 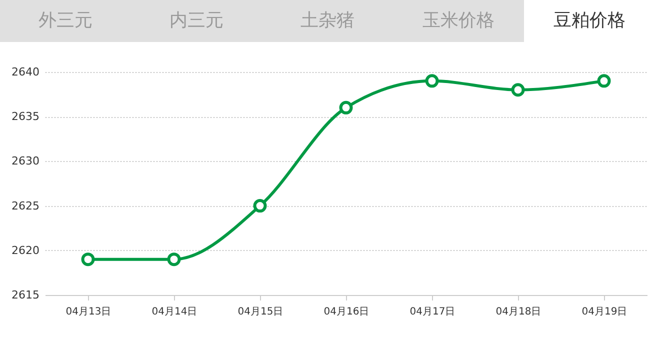 What do you see at coordinates (519, 312) in the screenshot?
I see `x-tick-label: 04月18日` at bounding box center [519, 312].